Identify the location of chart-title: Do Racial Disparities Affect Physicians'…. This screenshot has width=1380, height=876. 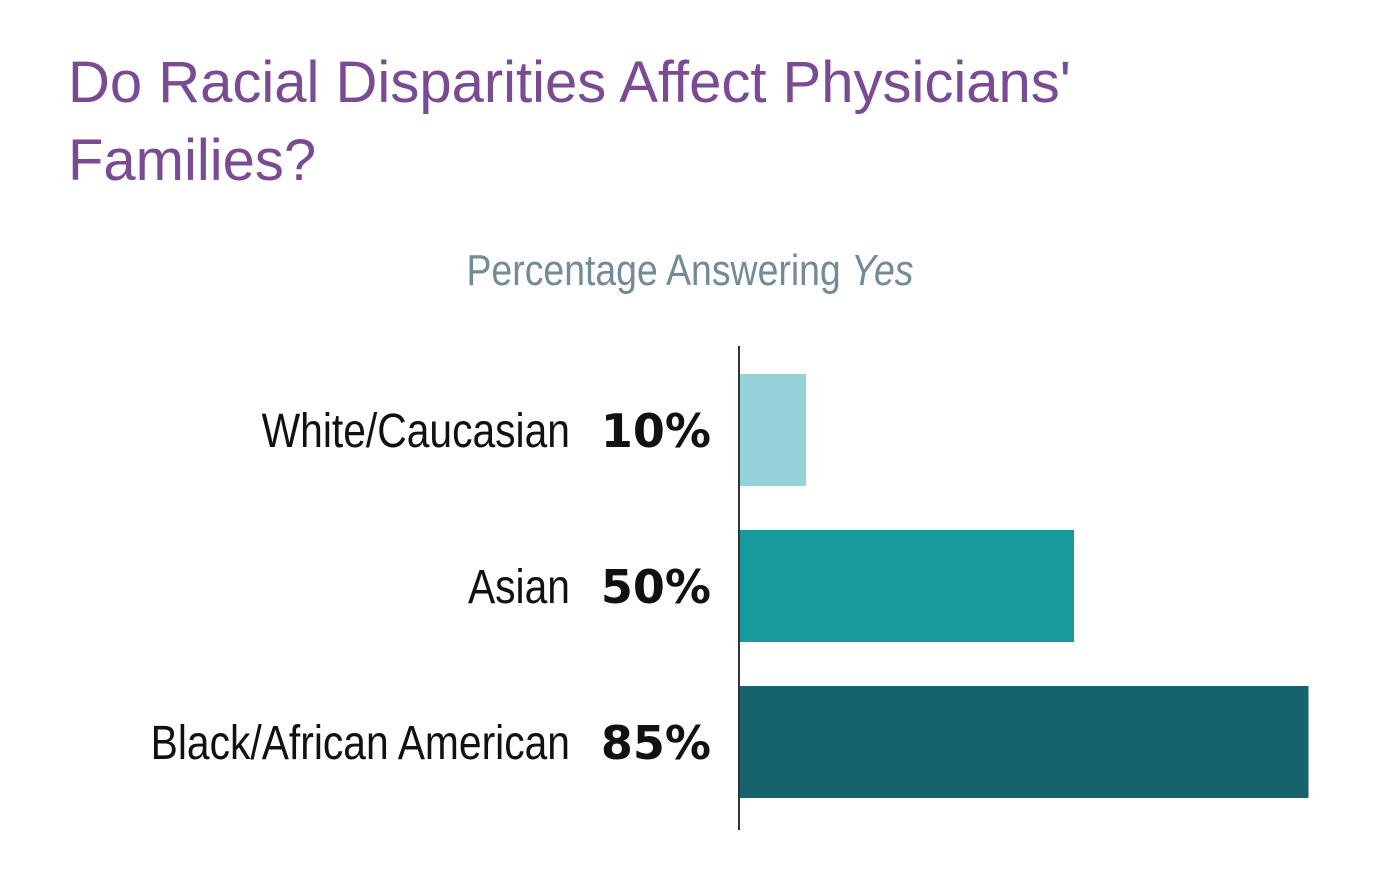
(569, 121).